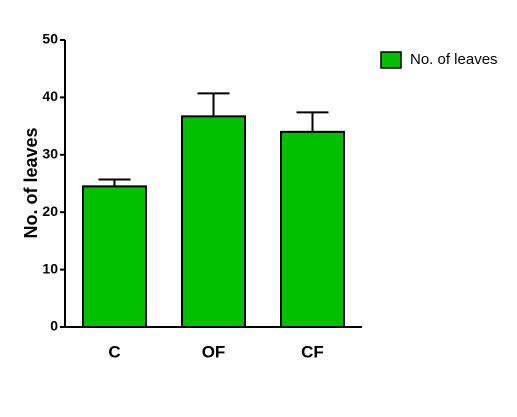 Image resolution: width=517 pixels, height=417 pixels. What do you see at coordinates (54, 326) in the screenshot?
I see `y-tick-label: 0` at bounding box center [54, 326].